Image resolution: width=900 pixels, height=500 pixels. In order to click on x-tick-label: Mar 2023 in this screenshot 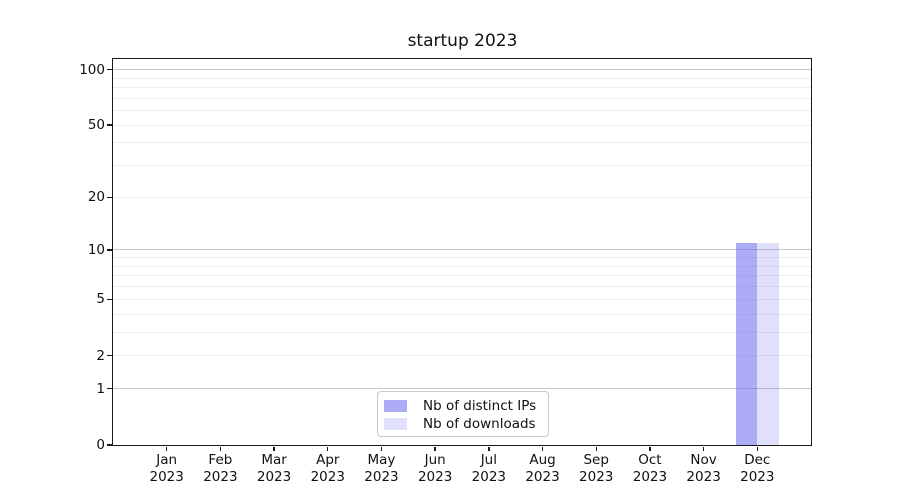, I will do `click(274, 468)`.